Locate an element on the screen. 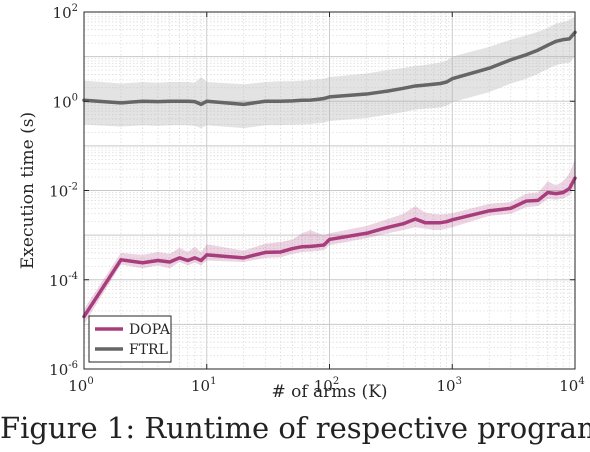  x-tick-label: 10² is located at coordinates (326, 385).